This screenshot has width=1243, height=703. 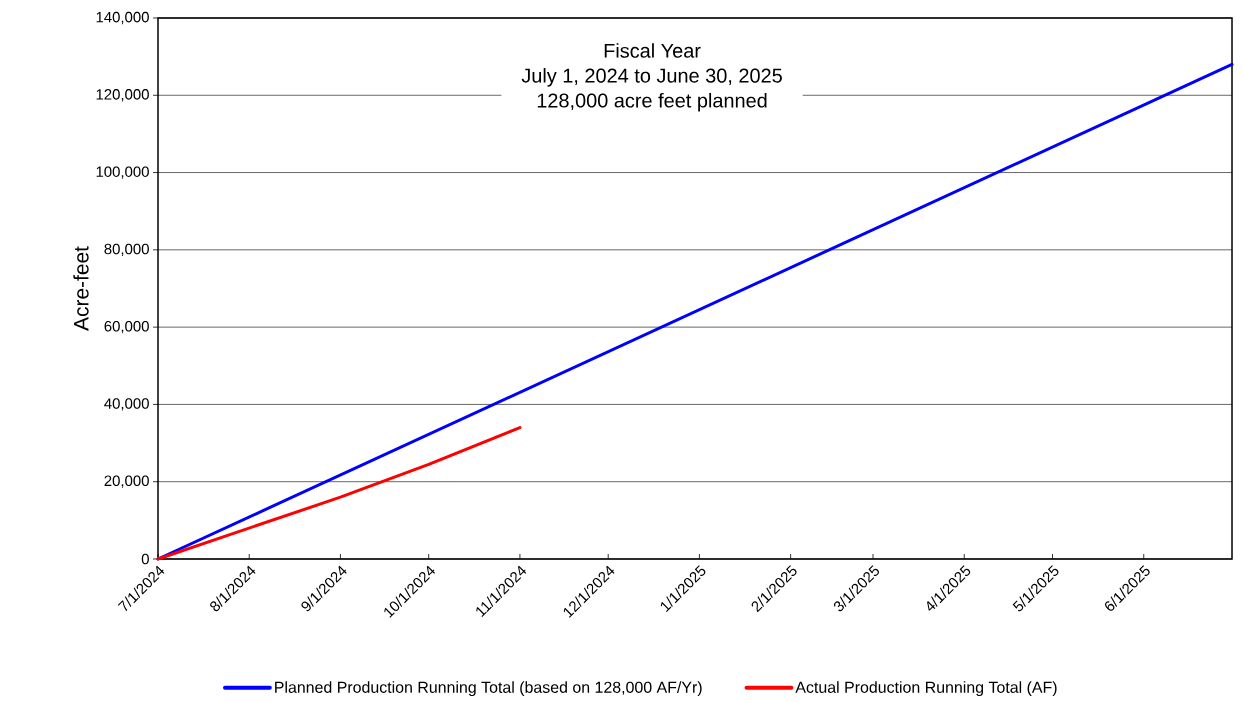 What do you see at coordinates (122, 172) in the screenshot?
I see `y-tick-label: 100,000` at bounding box center [122, 172].